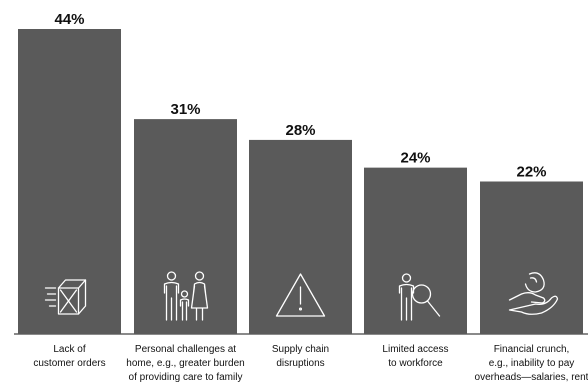 The image size is (588, 385). Describe the element at coordinates (186, 377) in the screenshot. I see `category-label-1-2: of providing care to family` at that location.